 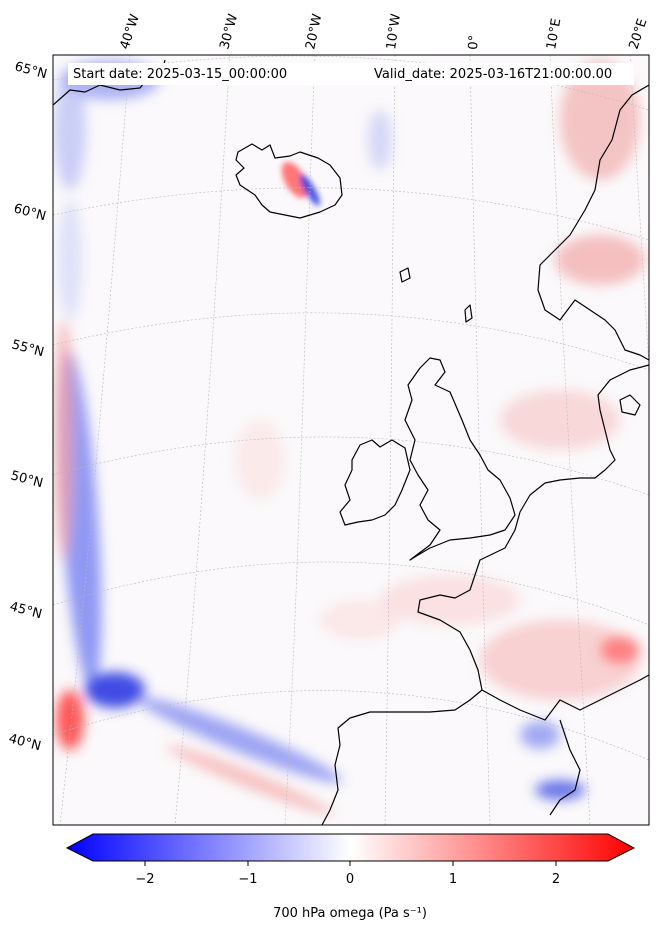 I want to click on colorbar-tick-label: 0, so click(x=350, y=879).